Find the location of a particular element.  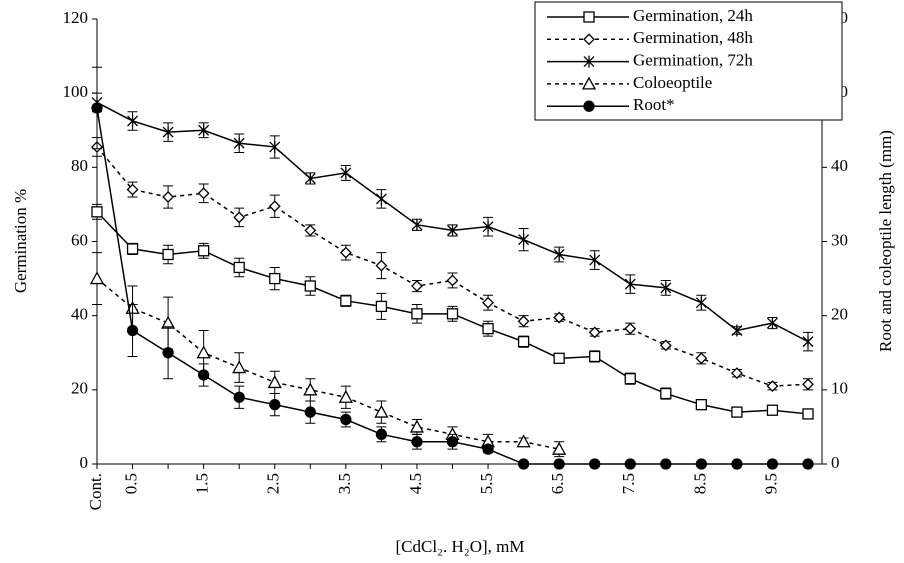

x-tick-label: Cont. is located at coordinates (95, 491).